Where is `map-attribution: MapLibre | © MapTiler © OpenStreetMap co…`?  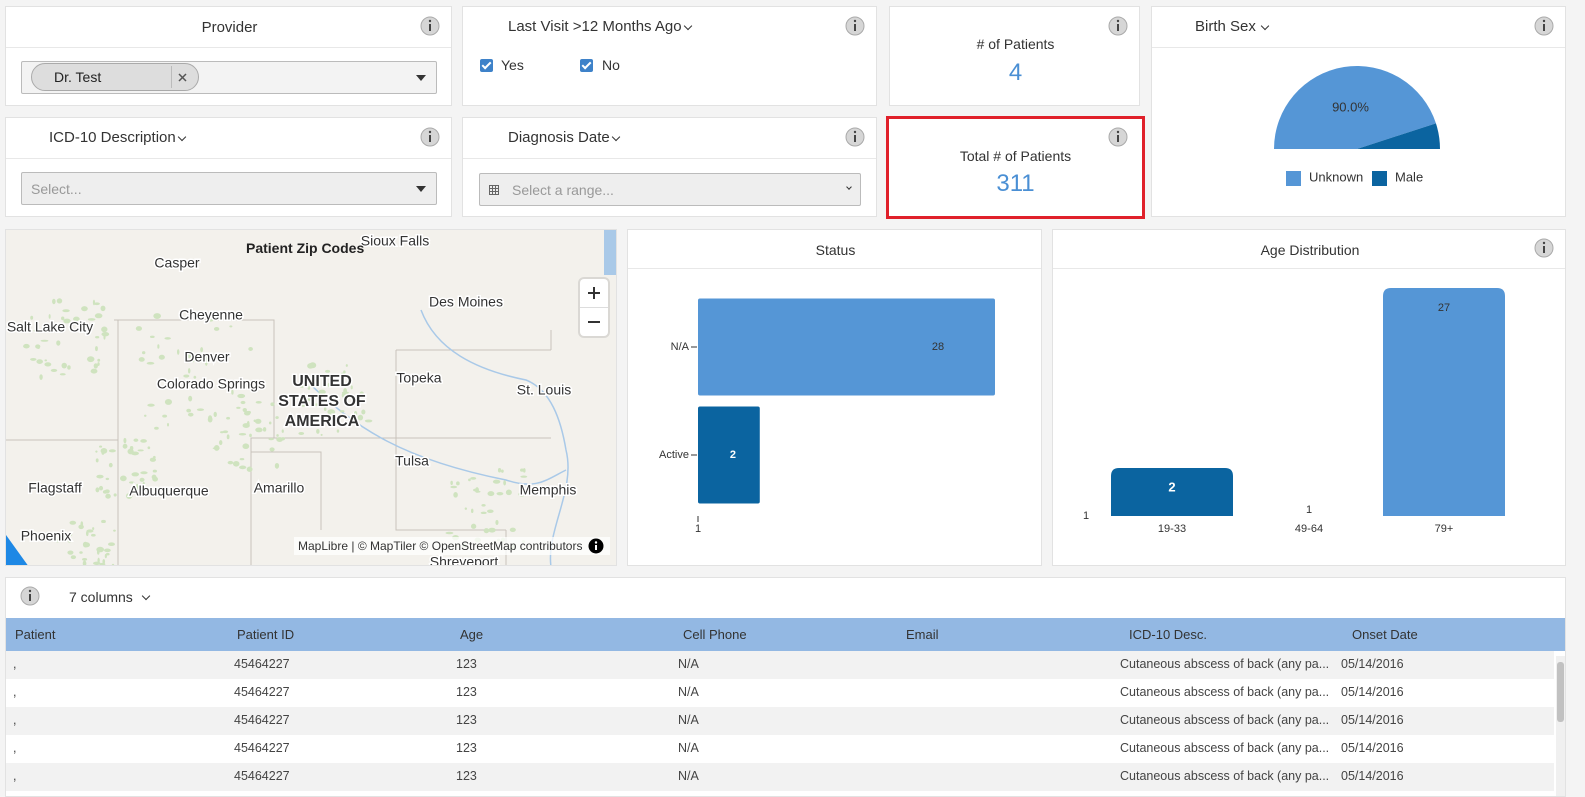 map-attribution: MapLibre | © MapTiler © OpenStreetMap co… is located at coordinates (452, 546).